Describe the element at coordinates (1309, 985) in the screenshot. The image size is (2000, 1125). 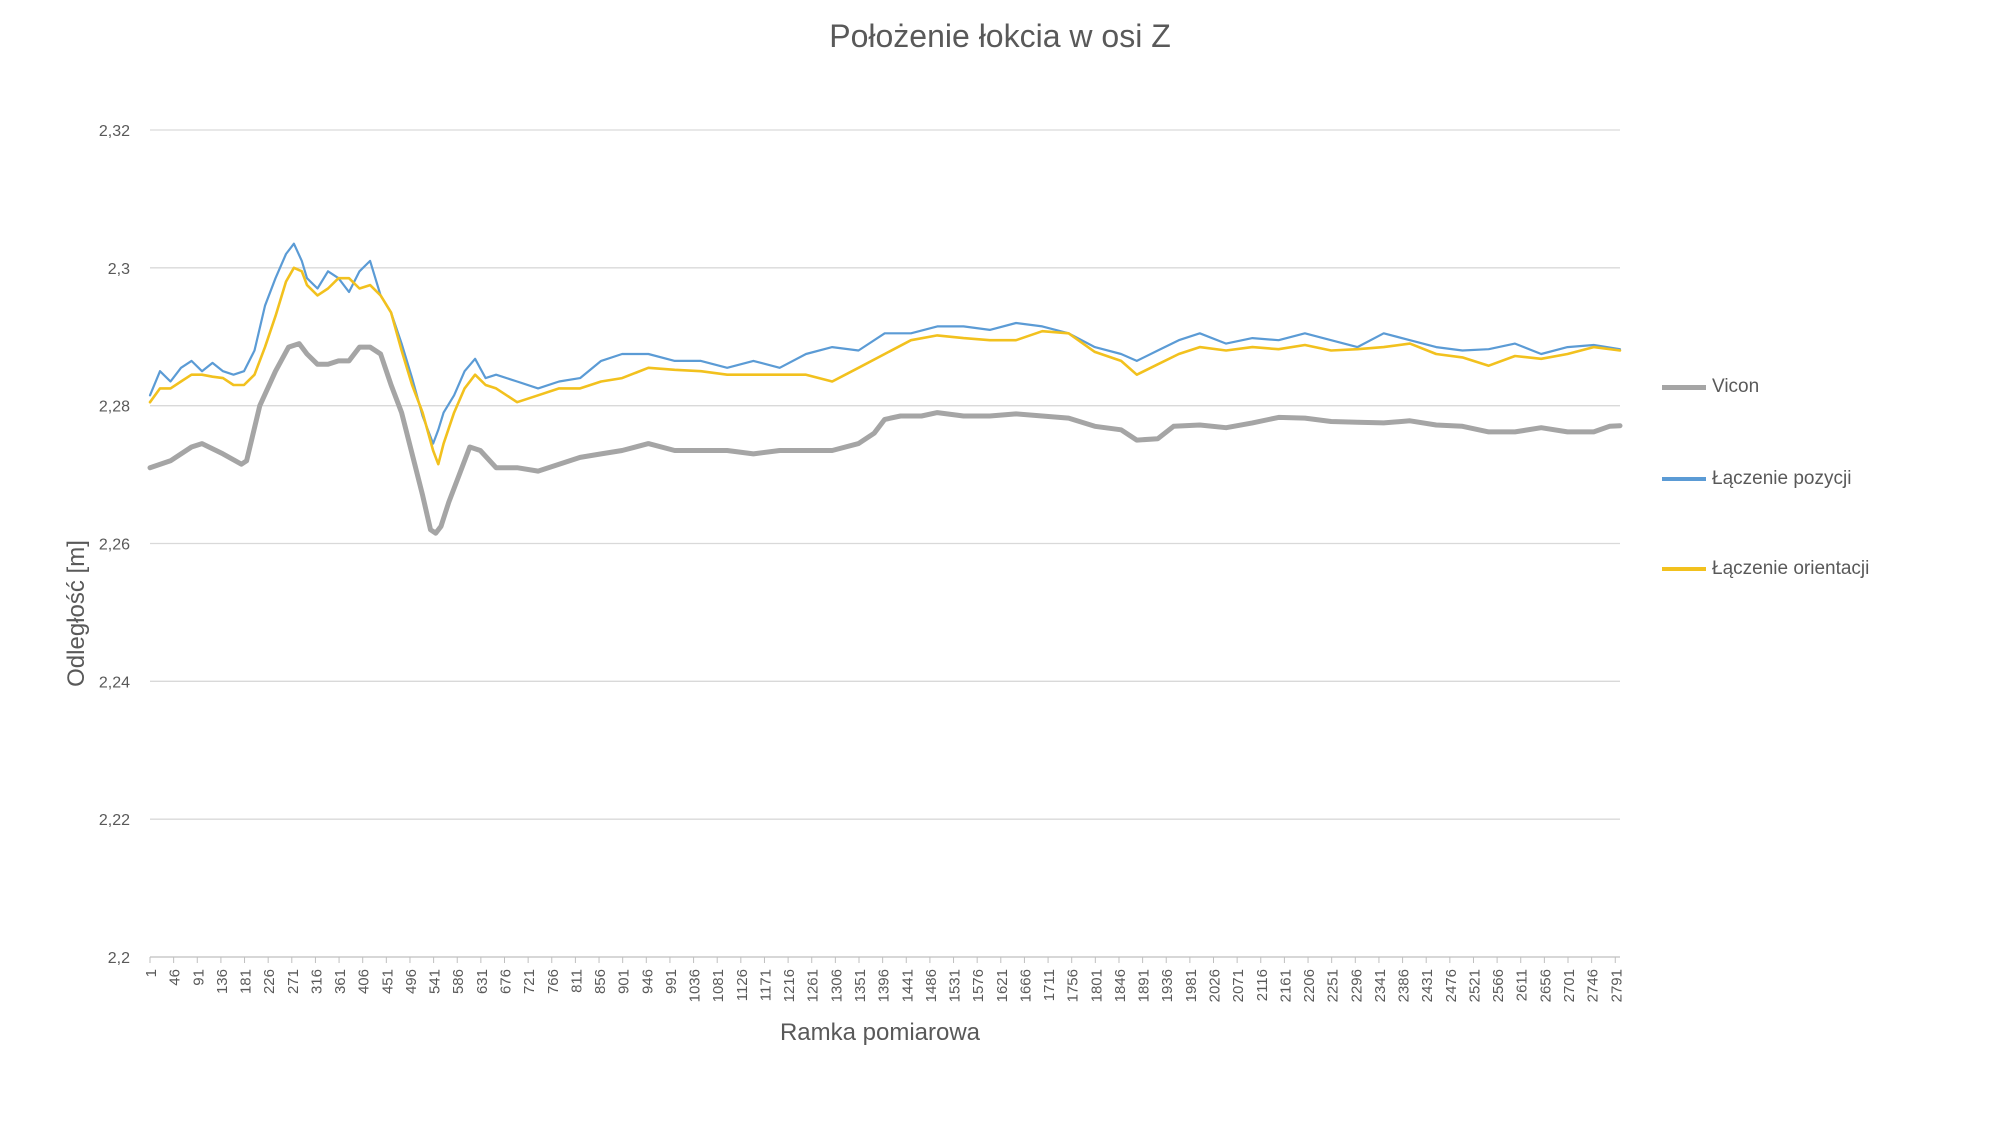
I see `x-tick-label: 2206` at that location.